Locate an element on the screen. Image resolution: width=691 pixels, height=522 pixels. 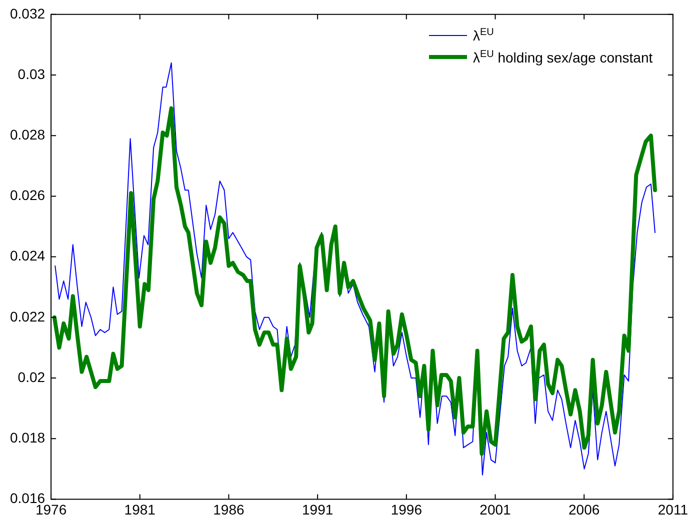
y-tick-label: 0.02 is located at coordinates (32, 376).